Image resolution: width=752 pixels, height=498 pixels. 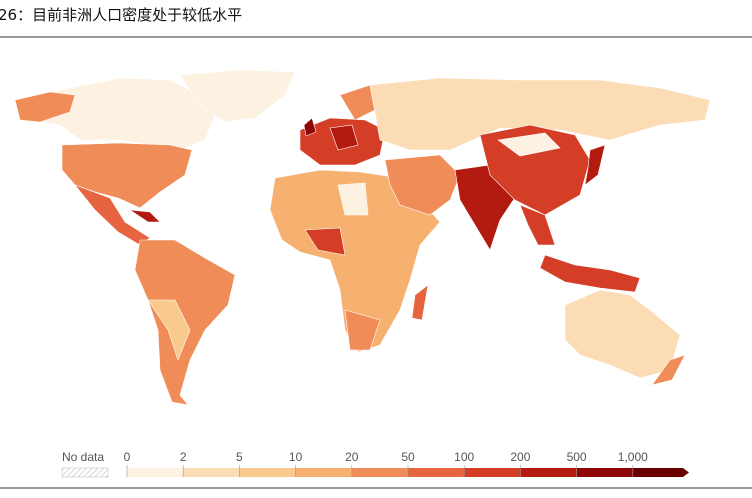 What do you see at coordinates (464, 457) in the screenshot?
I see `legend-tick-label: 100` at bounding box center [464, 457].